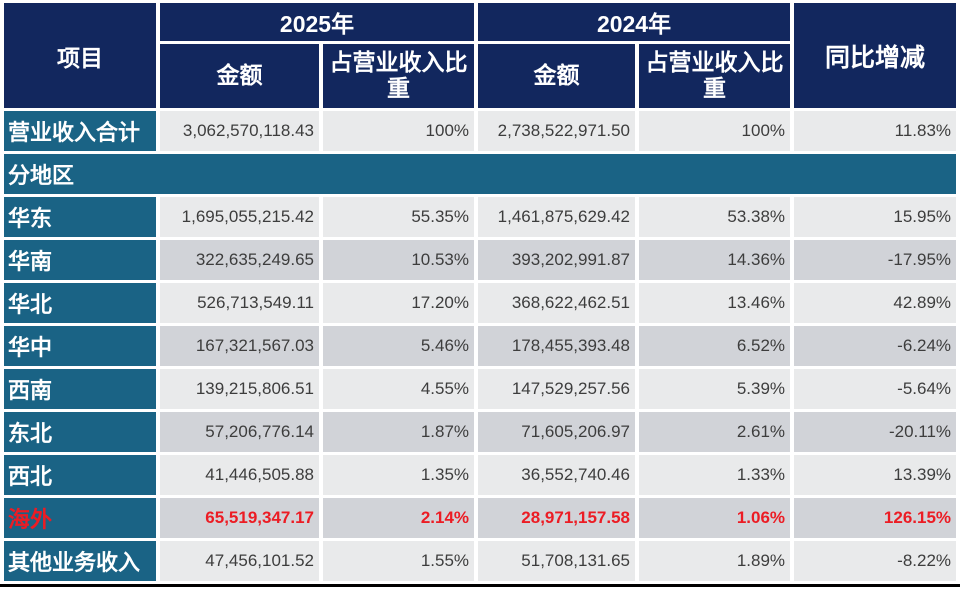 The image size is (960, 590). I want to click on amount-2024-cell: 178,455,393.48, so click(557, 346).